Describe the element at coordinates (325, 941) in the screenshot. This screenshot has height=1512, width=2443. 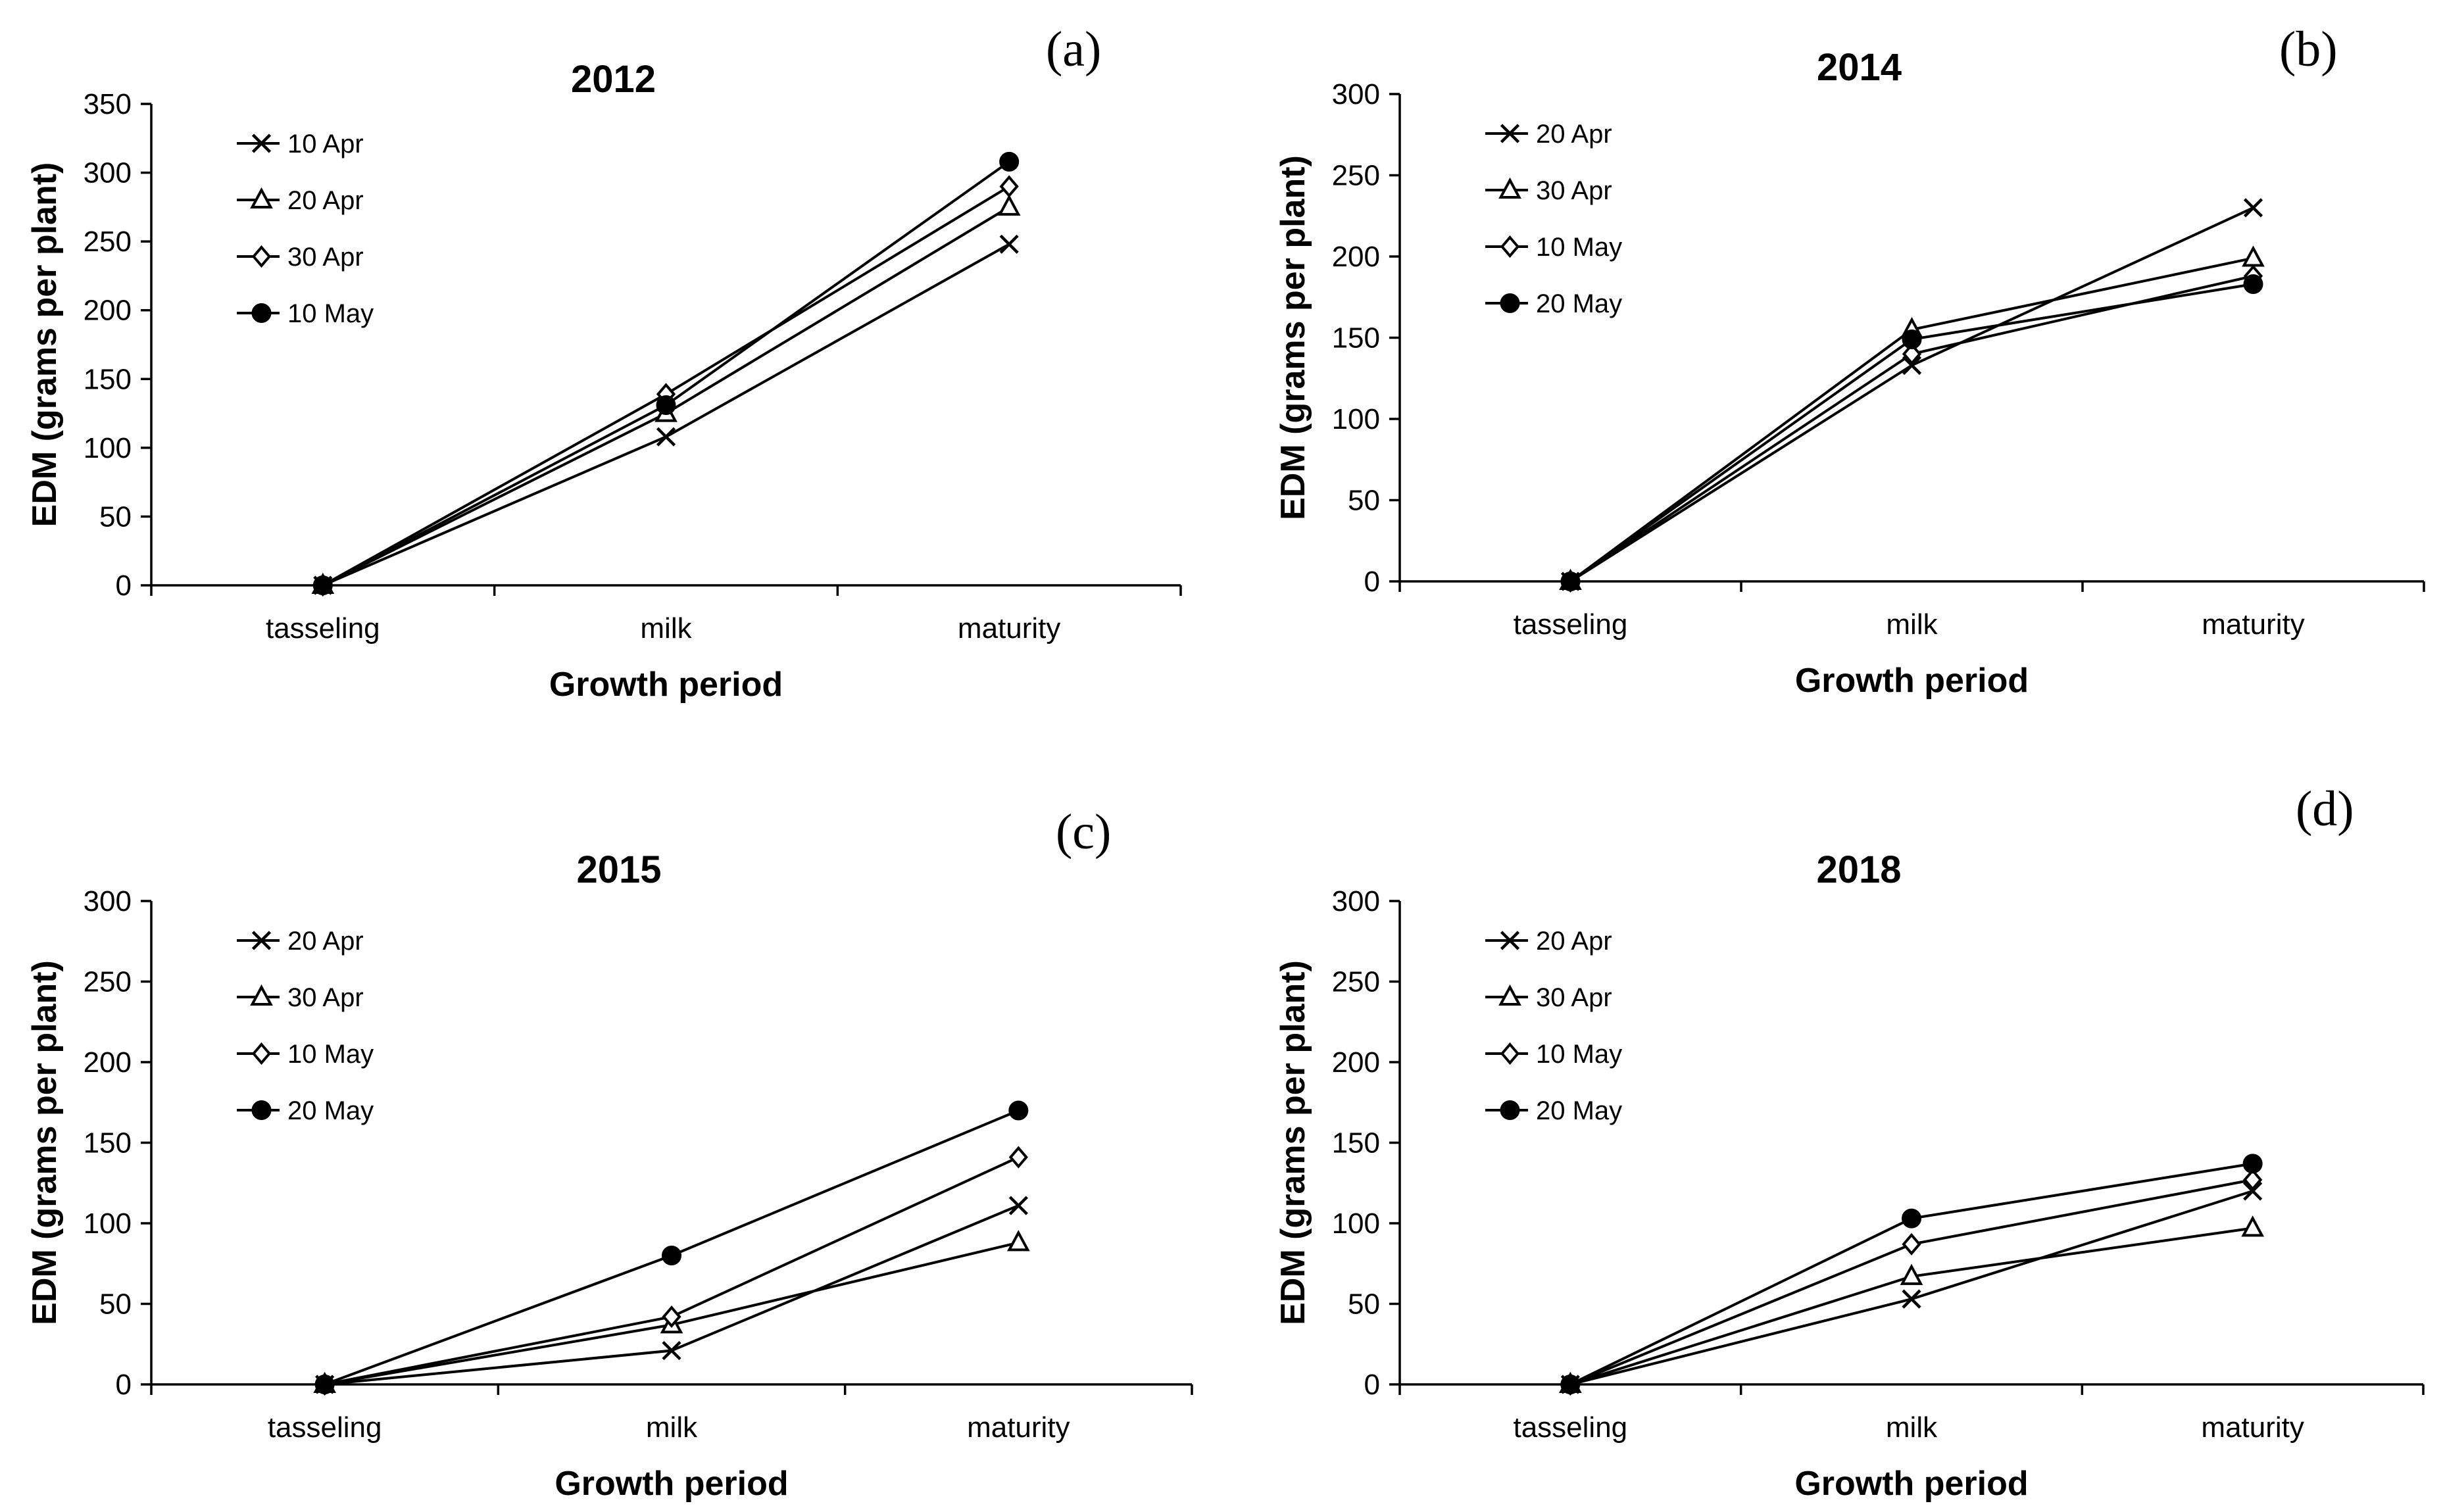
I see `legend-label: 20 Apr` at that location.